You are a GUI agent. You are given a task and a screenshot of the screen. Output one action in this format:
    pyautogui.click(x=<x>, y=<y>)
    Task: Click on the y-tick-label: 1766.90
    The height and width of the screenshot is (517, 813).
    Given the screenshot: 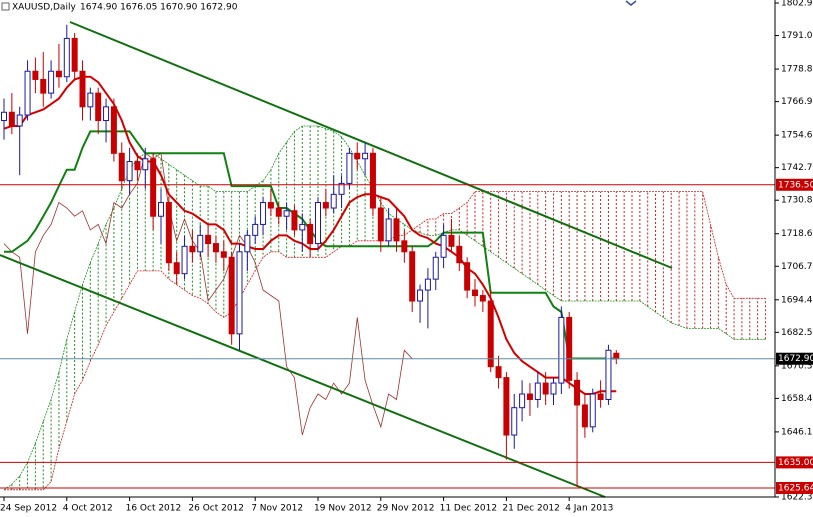 What is the action you would take?
    pyautogui.click(x=797, y=102)
    